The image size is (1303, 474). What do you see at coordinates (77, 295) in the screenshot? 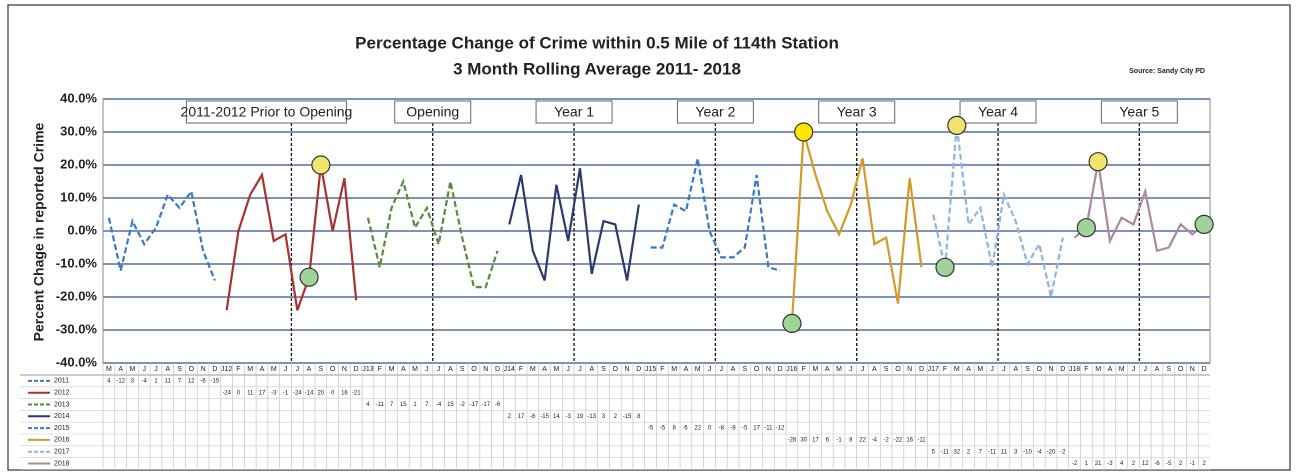
I see `y-tick-label: -20.0%` at bounding box center [77, 295].